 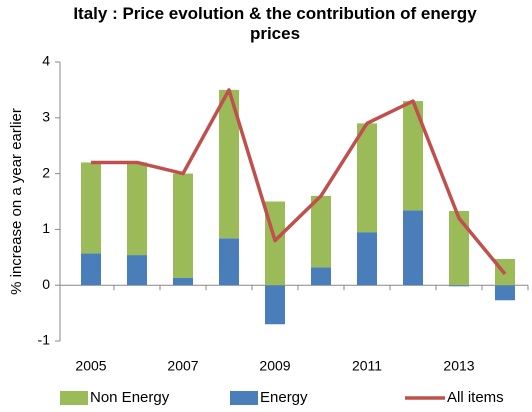 What do you see at coordinates (46, 172) in the screenshot?
I see `y-tick-label: 2` at bounding box center [46, 172].